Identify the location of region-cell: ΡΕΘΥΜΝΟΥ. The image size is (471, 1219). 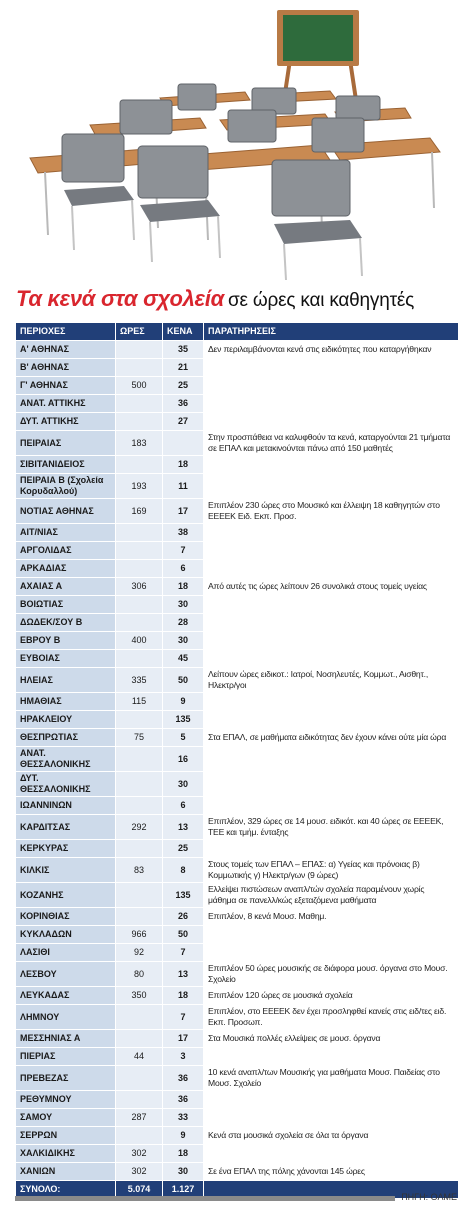
(65, 1099).